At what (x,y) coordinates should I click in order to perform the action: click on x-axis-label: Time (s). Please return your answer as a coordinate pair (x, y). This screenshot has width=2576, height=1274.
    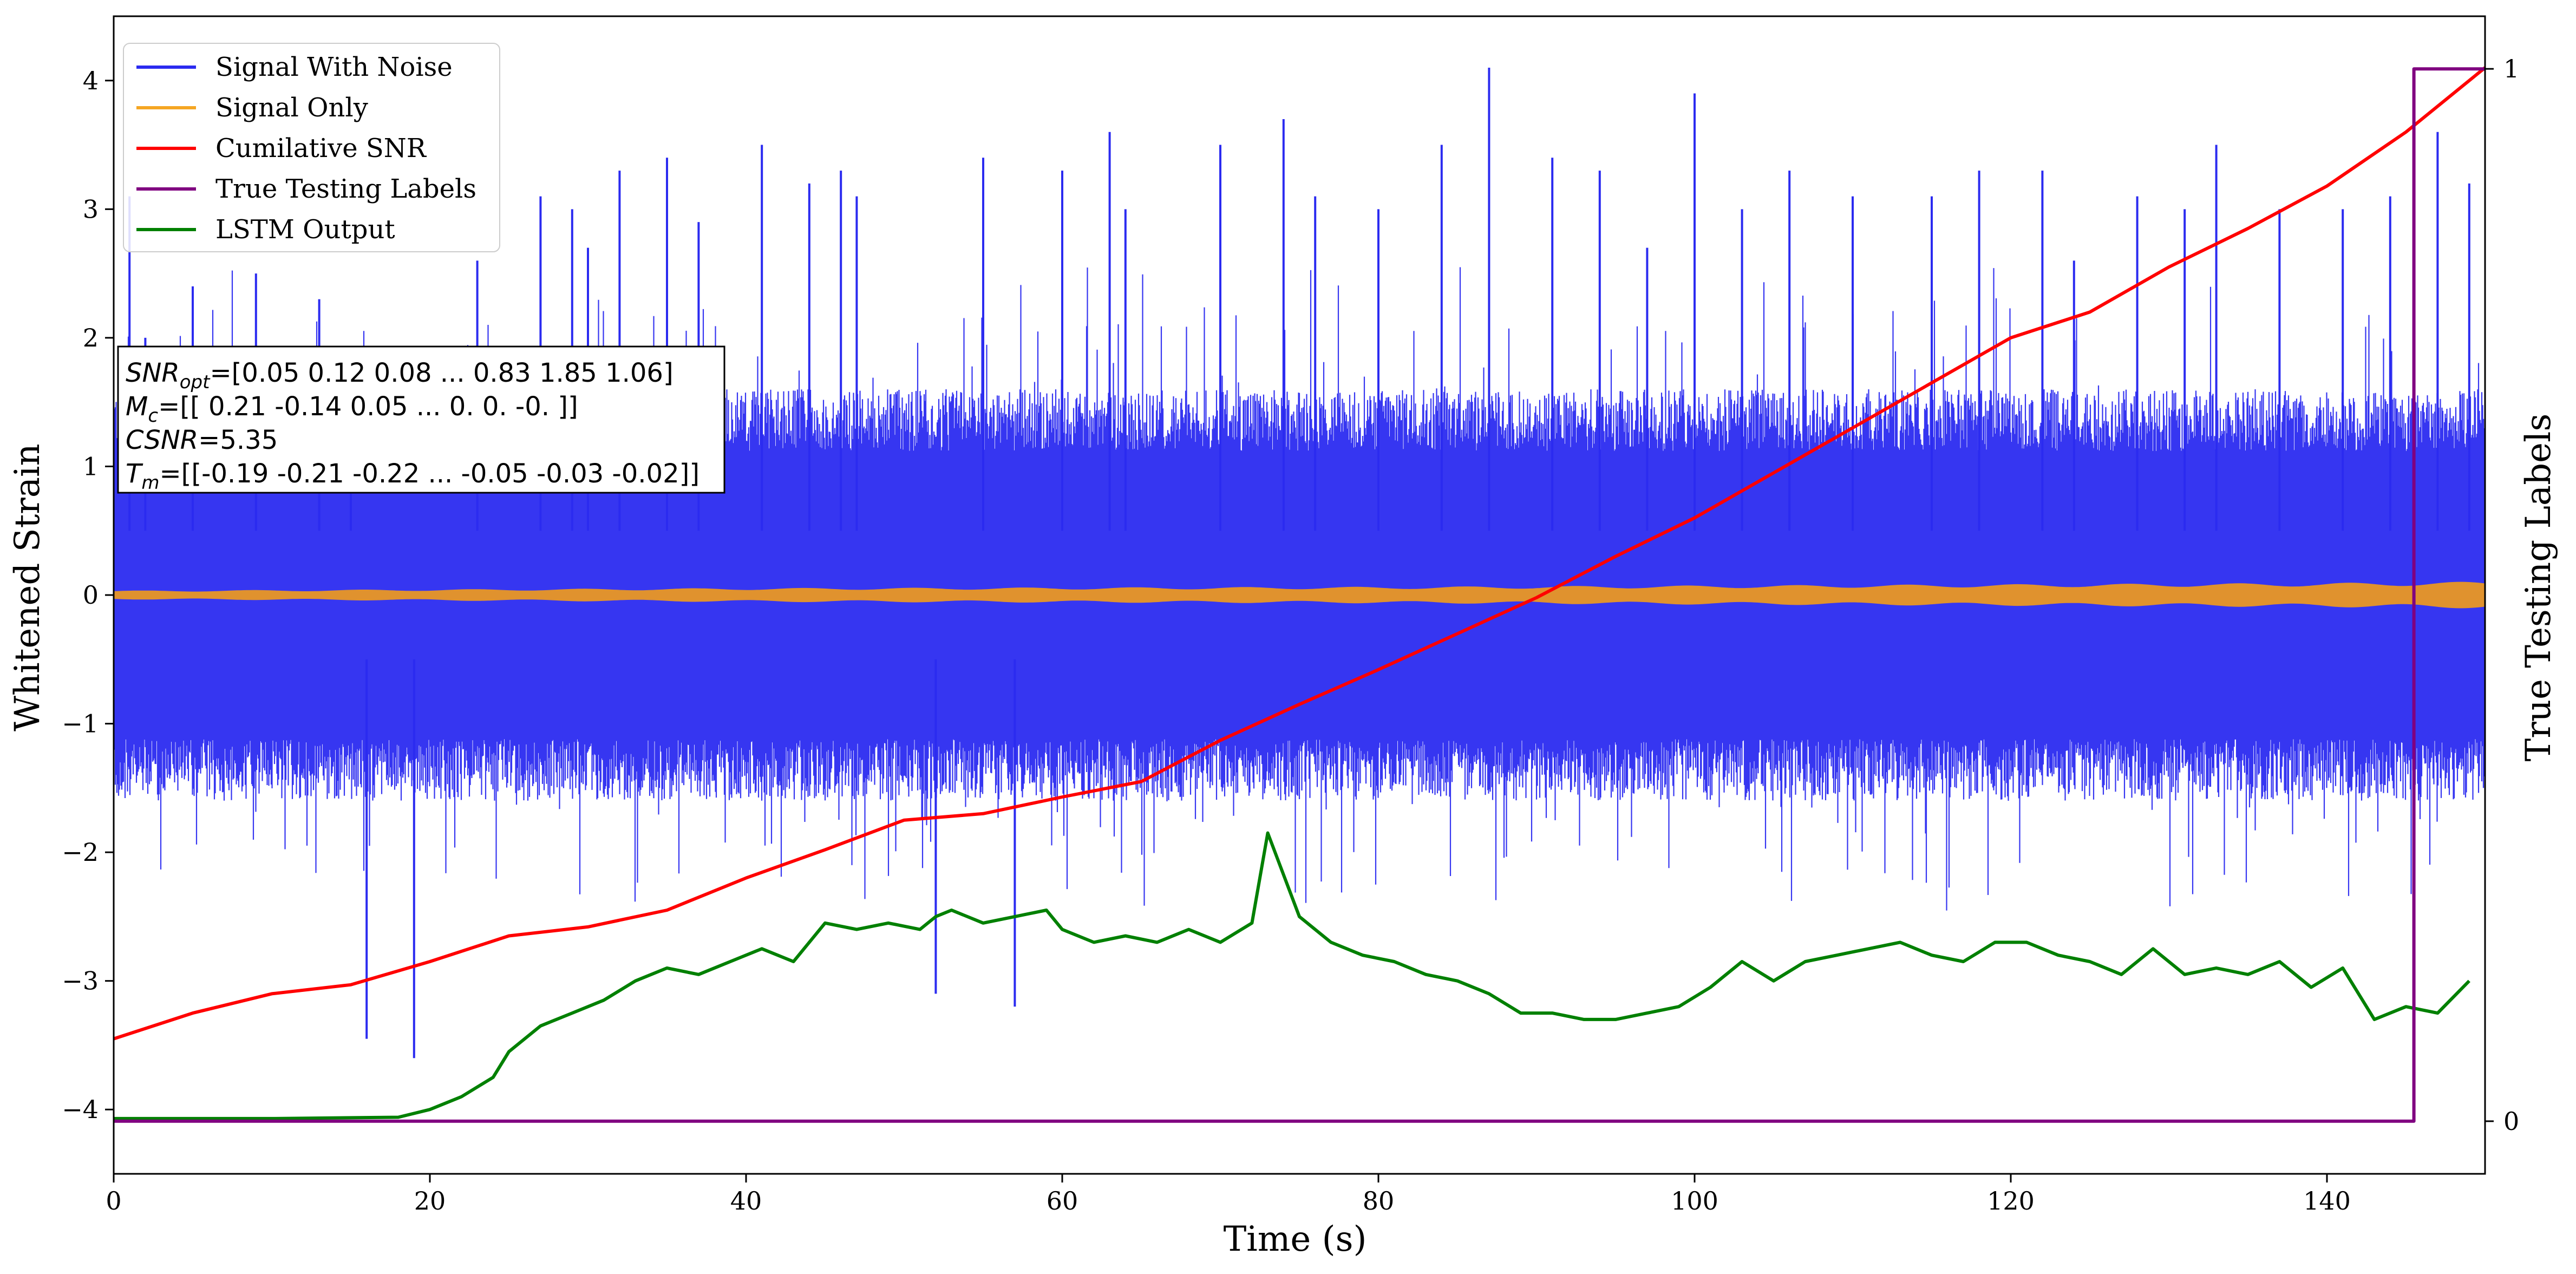
    Looking at the image, I should click on (1295, 1239).